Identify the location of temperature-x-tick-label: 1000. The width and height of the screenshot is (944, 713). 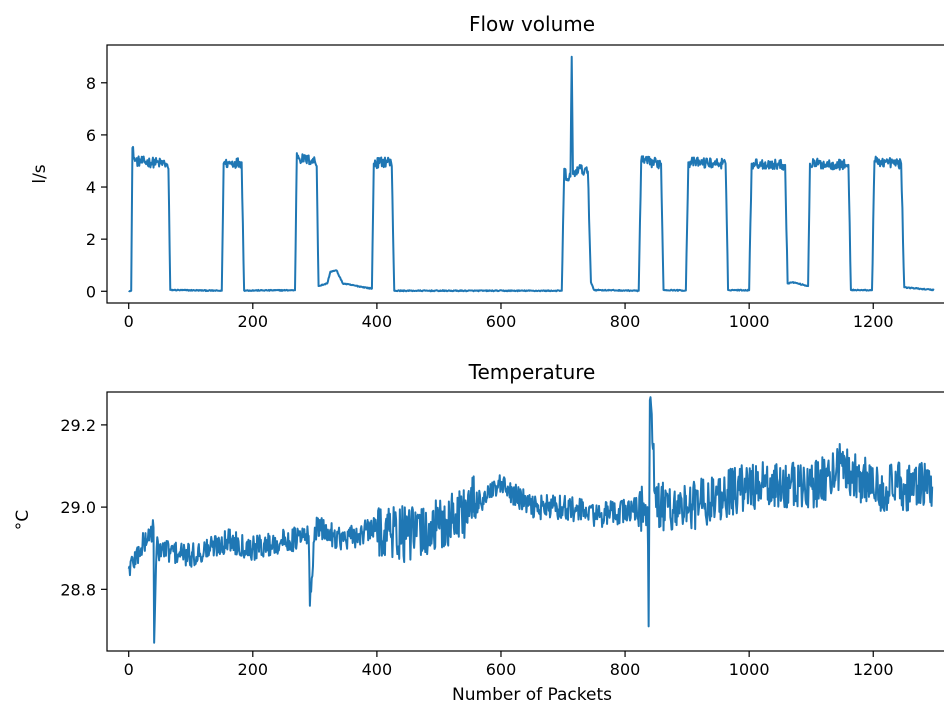
(749, 669).